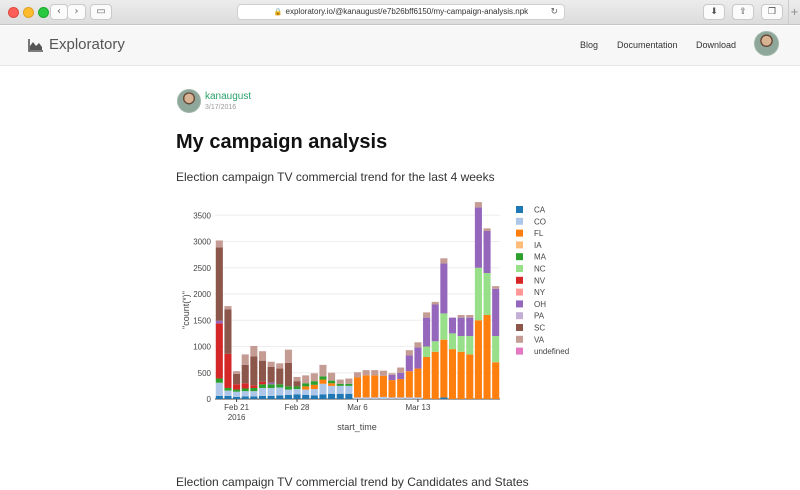  What do you see at coordinates (743, 12) in the screenshot?
I see `share-button: ⇪` at bounding box center [743, 12].